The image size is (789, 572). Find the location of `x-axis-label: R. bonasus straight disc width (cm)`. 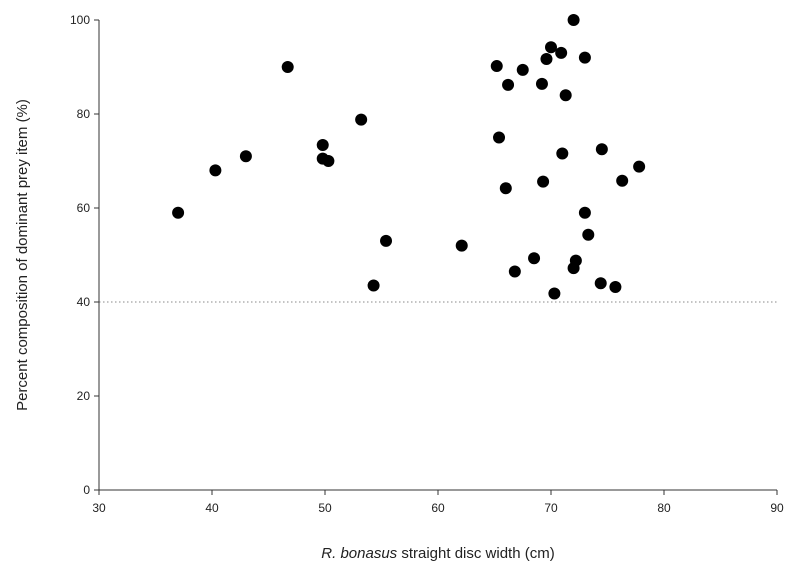

x-axis-label: R. bonasus straight disc width (cm) is located at coordinates (437, 553).